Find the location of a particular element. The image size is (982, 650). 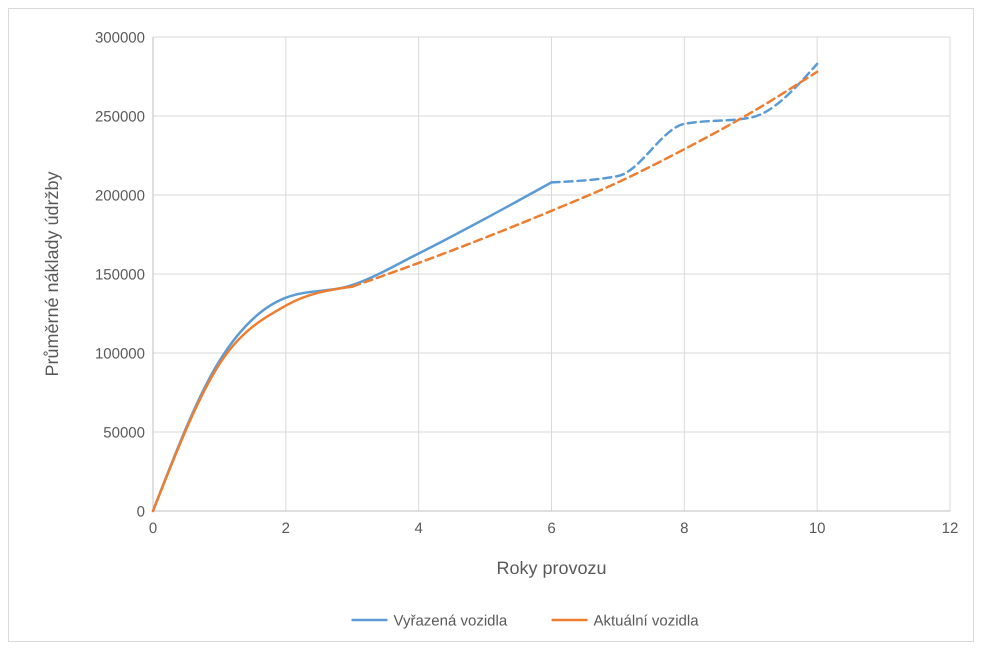

y-axis-title: Průměrné náklady údržby is located at coordinates (52, 274).